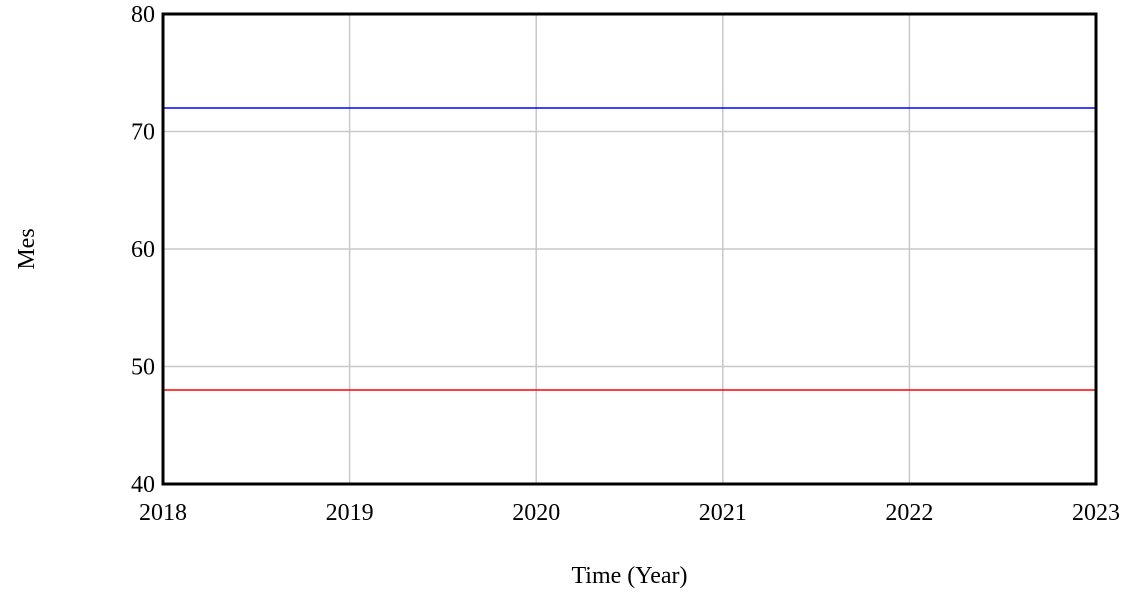 The height and width of the screenshot is (594, 1134). I want to click on y-tick-label: 50, so click(143, 368).